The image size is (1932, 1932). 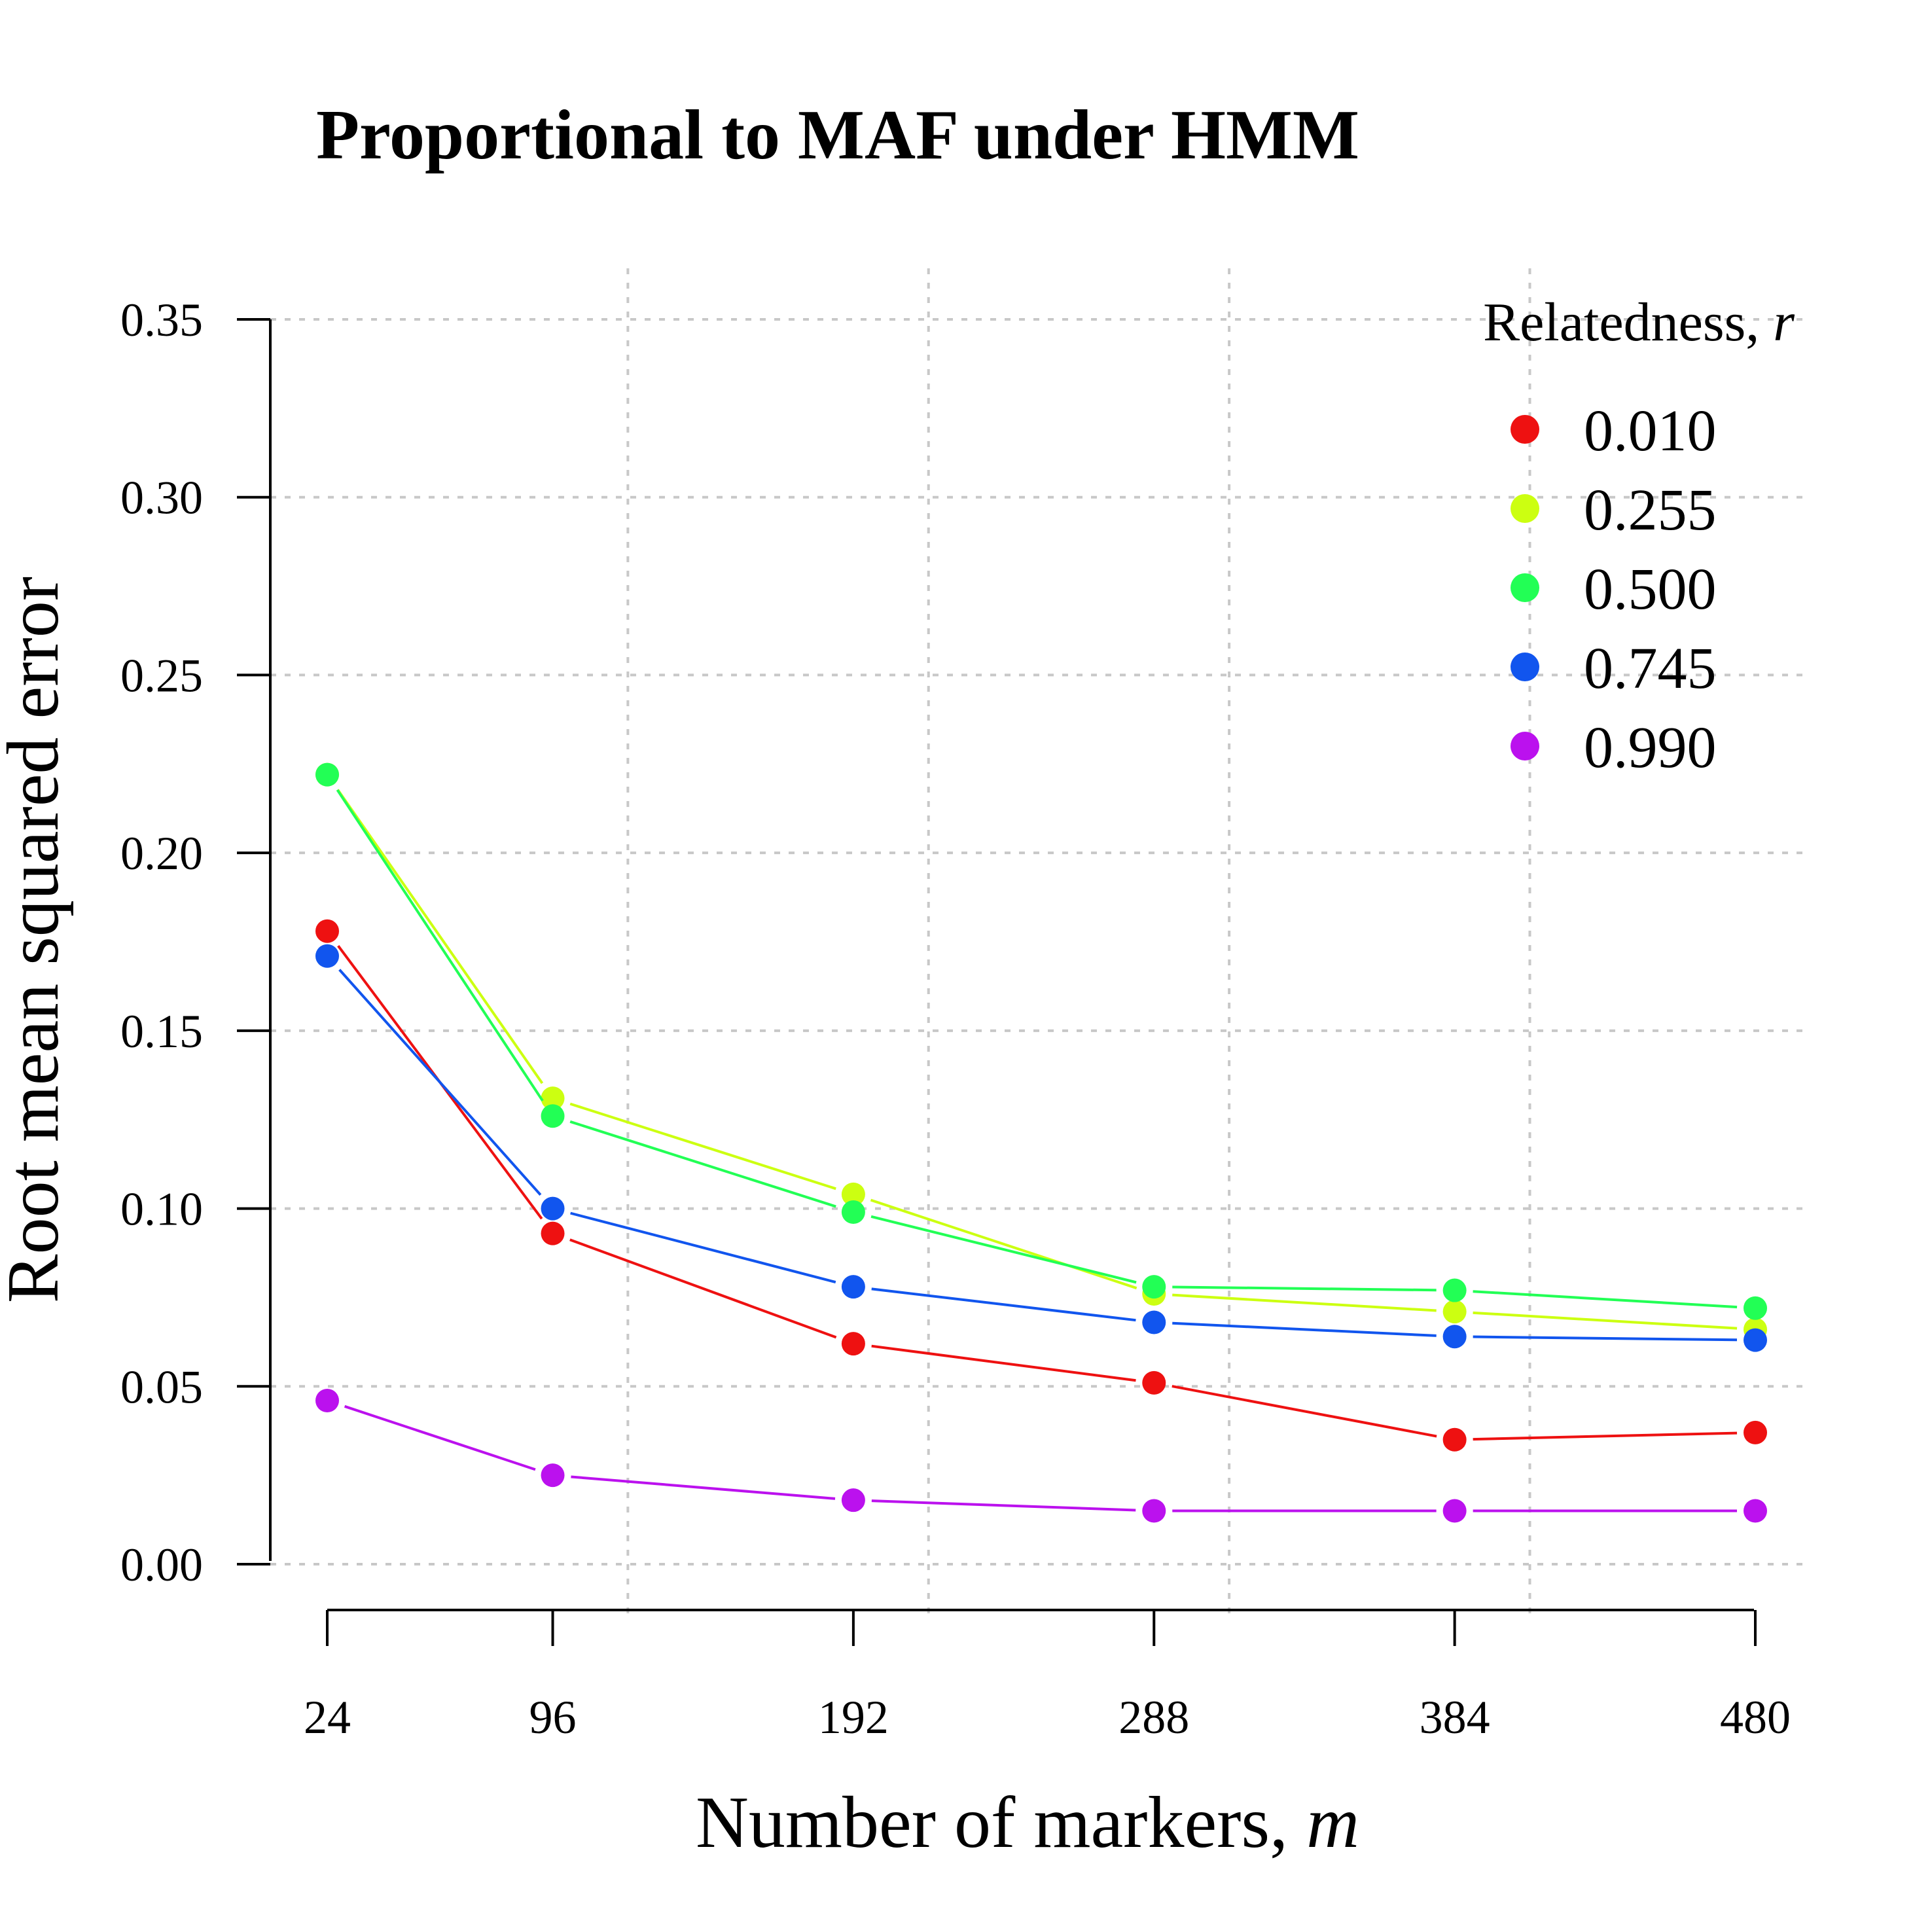 What do you see at coordinates (1027, 1822) in the screenshot?
I see `x-axis-title: Number of markers, m` at bounding box center [1027, 1822].